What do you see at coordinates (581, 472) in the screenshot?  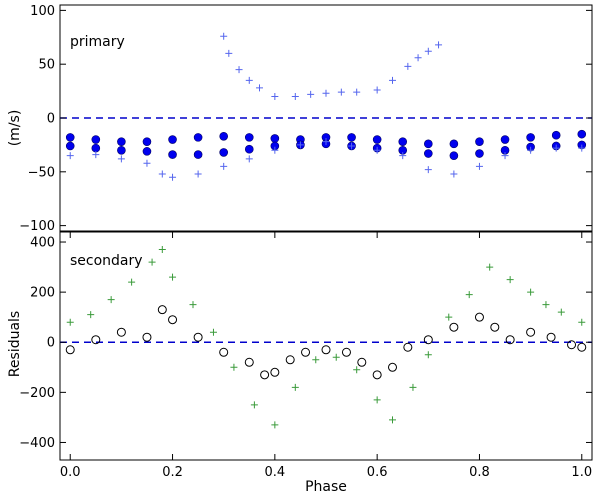 I see `x-tick-label: 1.0` at bounding box center [581, 472].